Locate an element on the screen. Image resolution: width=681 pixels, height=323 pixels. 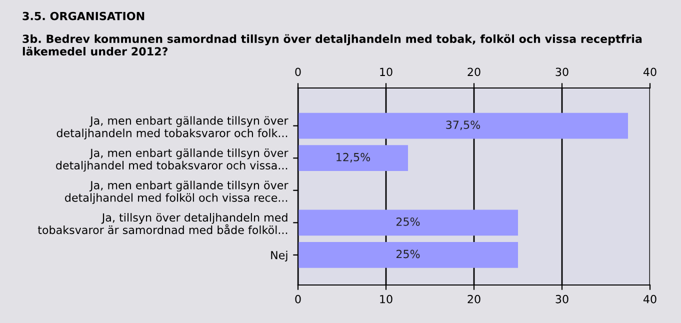
text: 3.5. ORGANISATION is located at coordinates (83, 16).